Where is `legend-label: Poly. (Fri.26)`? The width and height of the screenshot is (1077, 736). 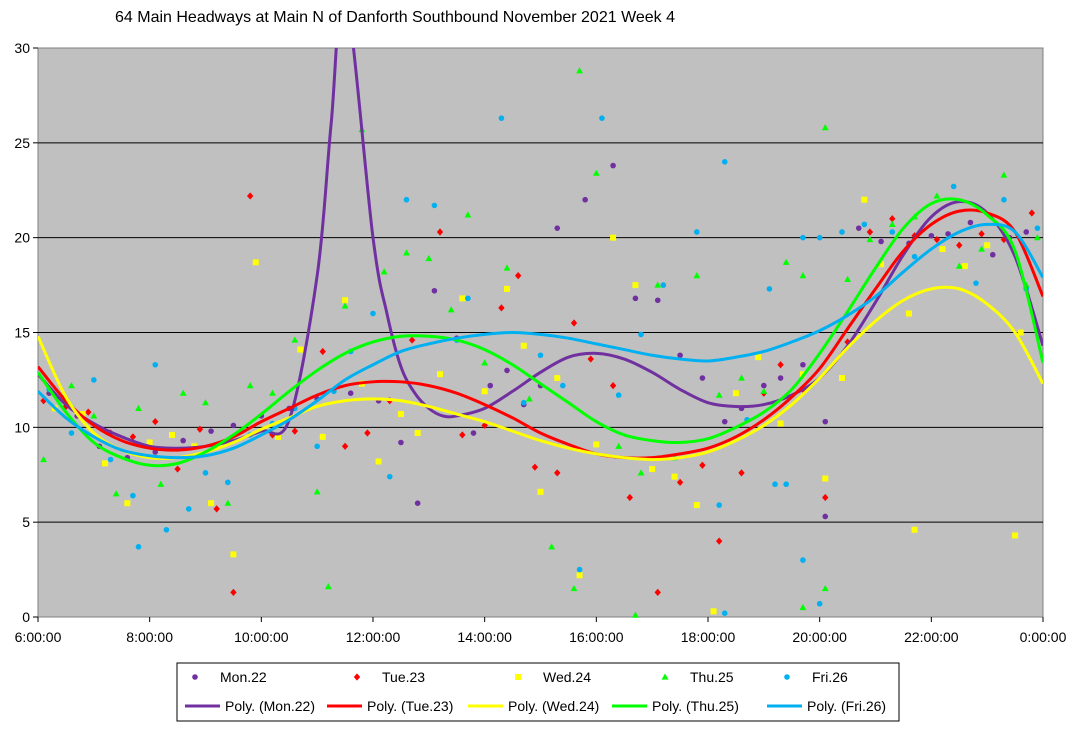
legend-label: Poly. (Fri.26) is located at coordinates (846, 706).